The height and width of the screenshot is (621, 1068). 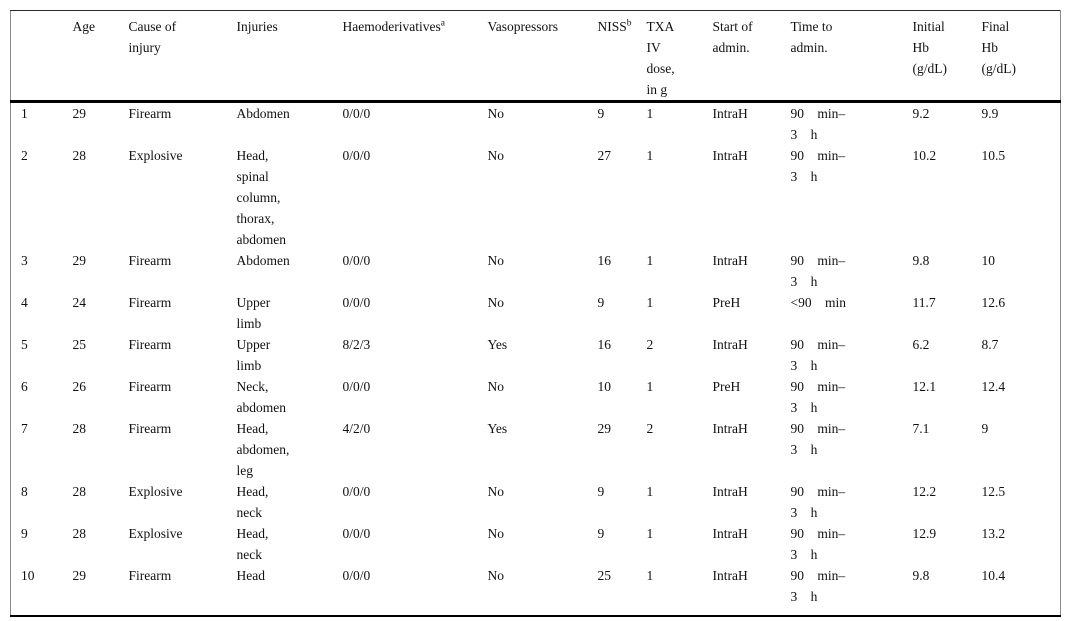 I want to click on cell-id: 6, so click(x=24, y=386).